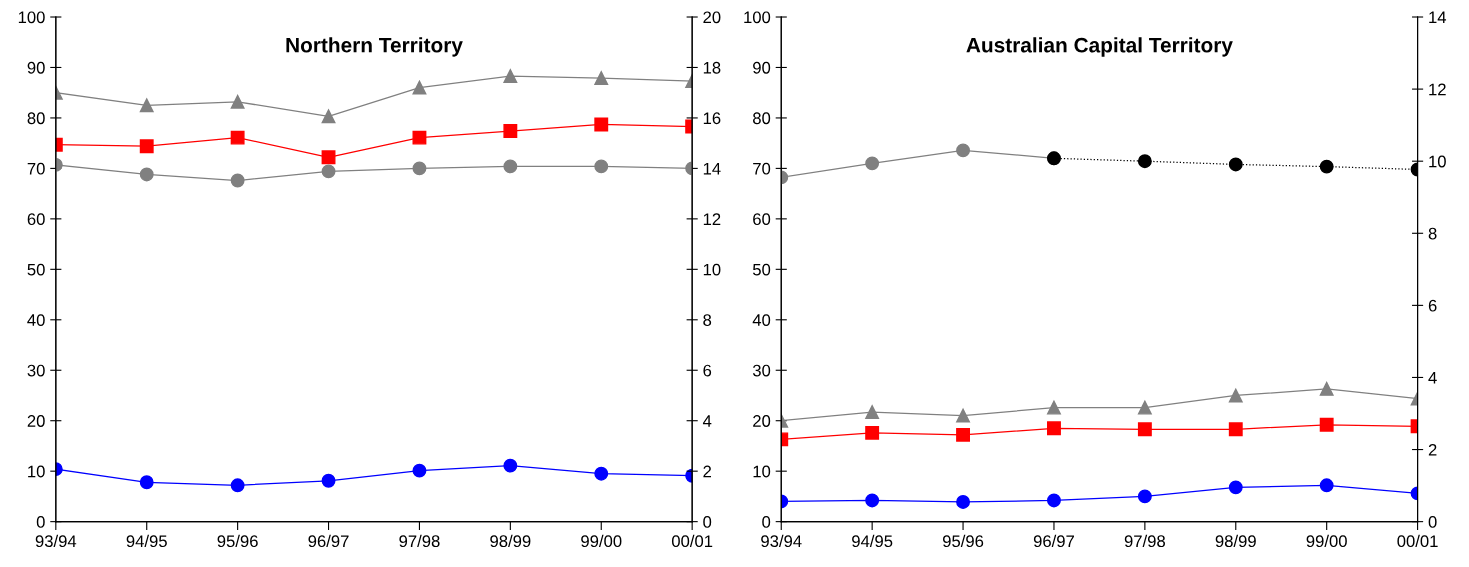  Describe the element at coordinates (1235, 541) in the screenshot. I see `x-tick-label: 98/99` at that location.